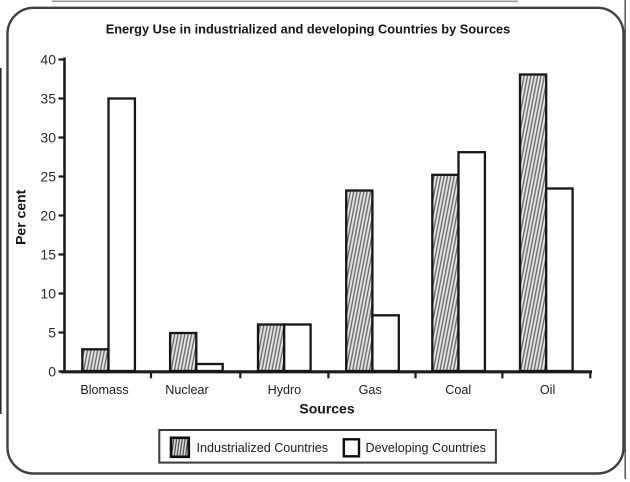 This screenshot has width=630, height=482. Describe the element at coordinates (547, 390) in the screenshot. I see `svg-text: Oil` at that location.